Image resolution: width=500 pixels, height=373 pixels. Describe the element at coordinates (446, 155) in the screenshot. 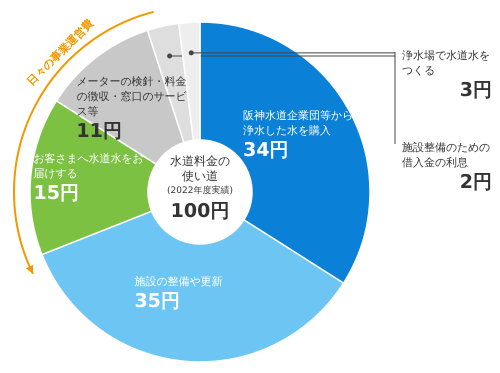

I see `slice-label: 施設整備のための借入金の利息` at that location.